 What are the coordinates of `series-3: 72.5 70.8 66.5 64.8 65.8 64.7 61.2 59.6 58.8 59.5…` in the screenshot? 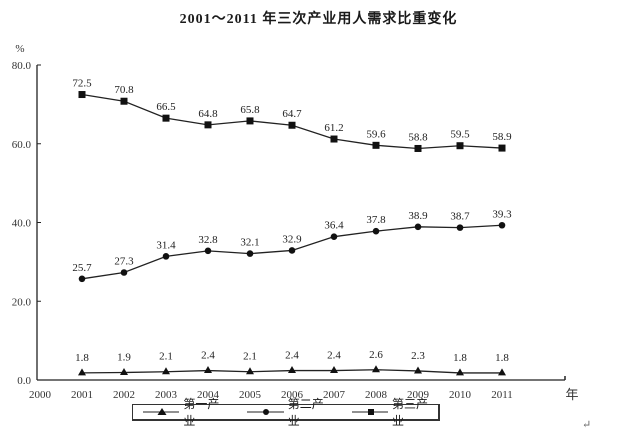 It's located at (292, 115).